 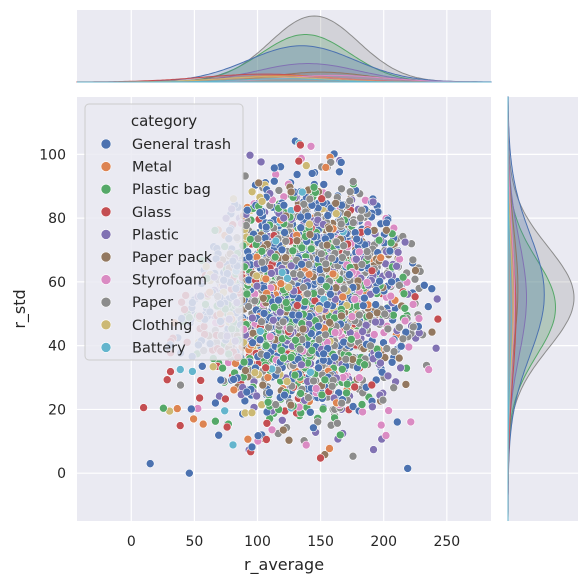 I want to click on right-marginal-grid, so click(x=543, y=313).